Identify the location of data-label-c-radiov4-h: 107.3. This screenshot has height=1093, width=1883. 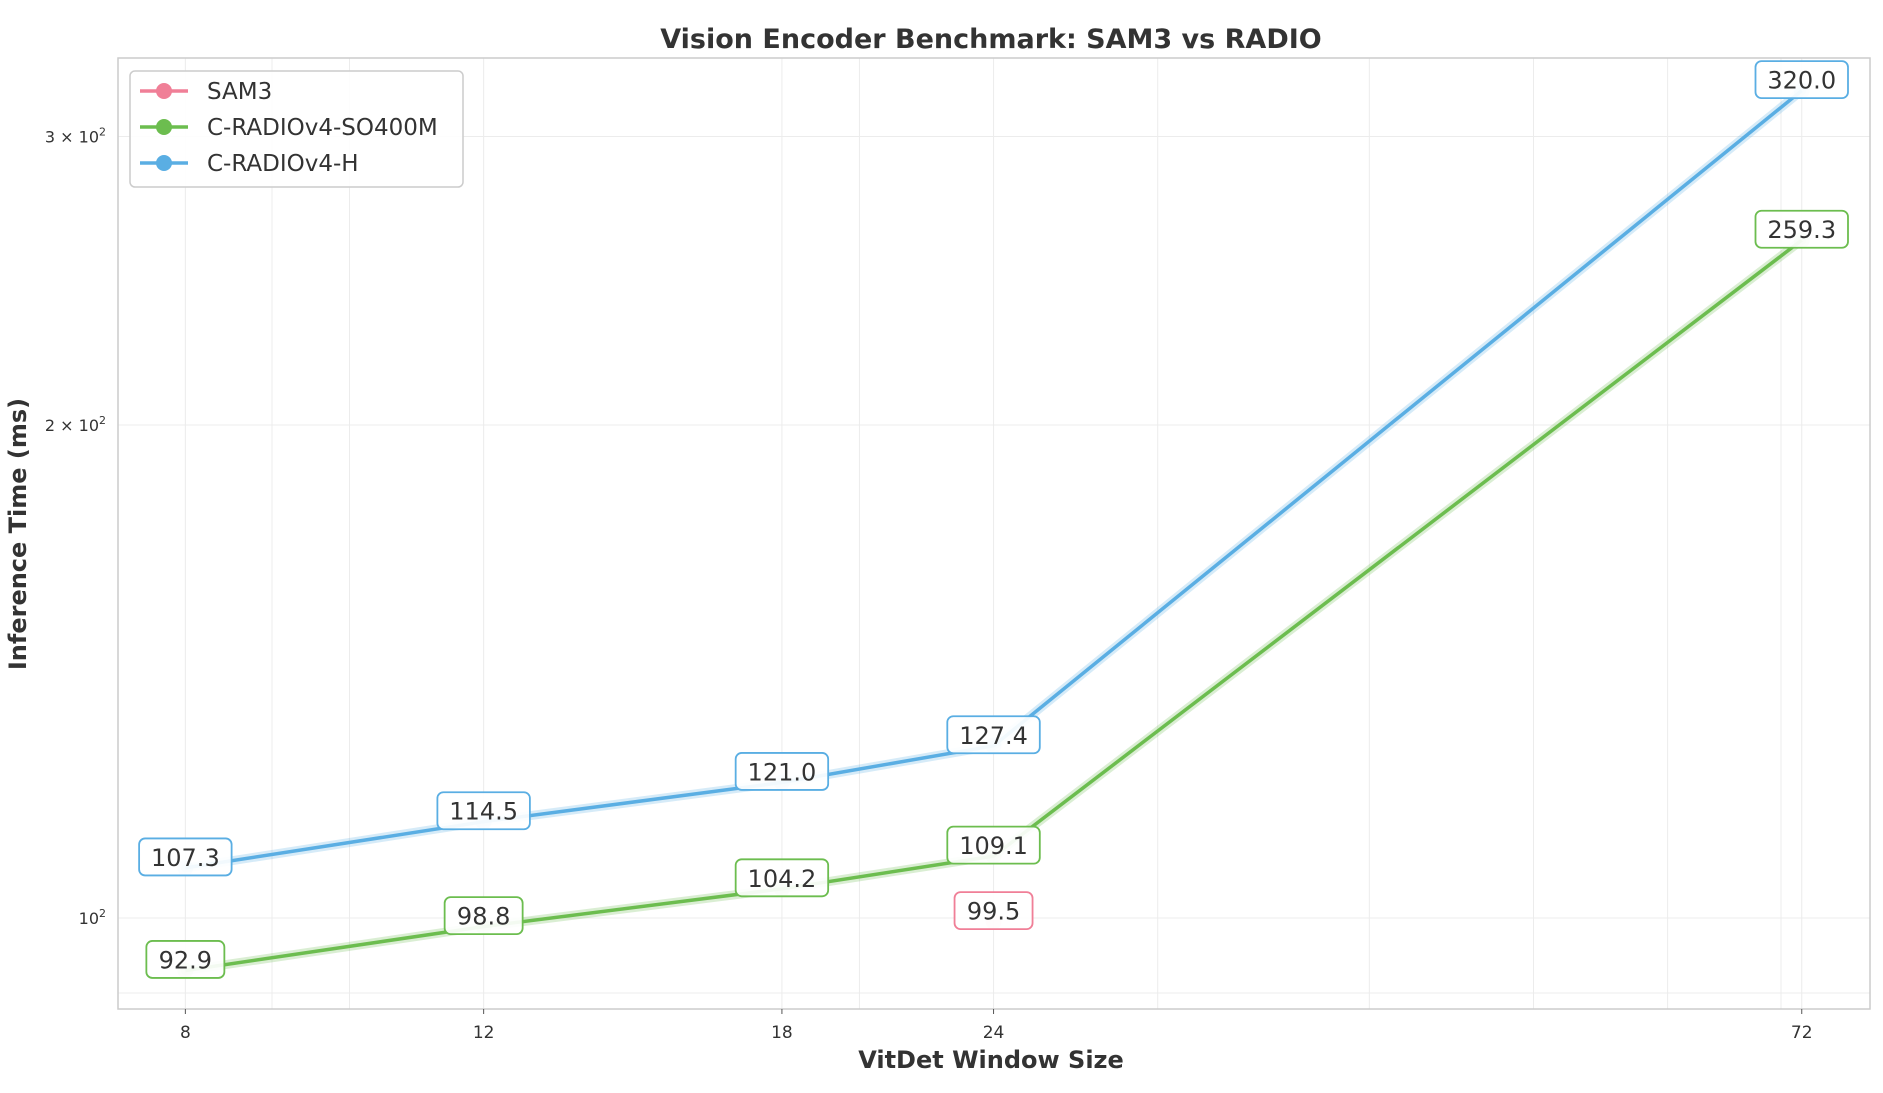
(185, 857).